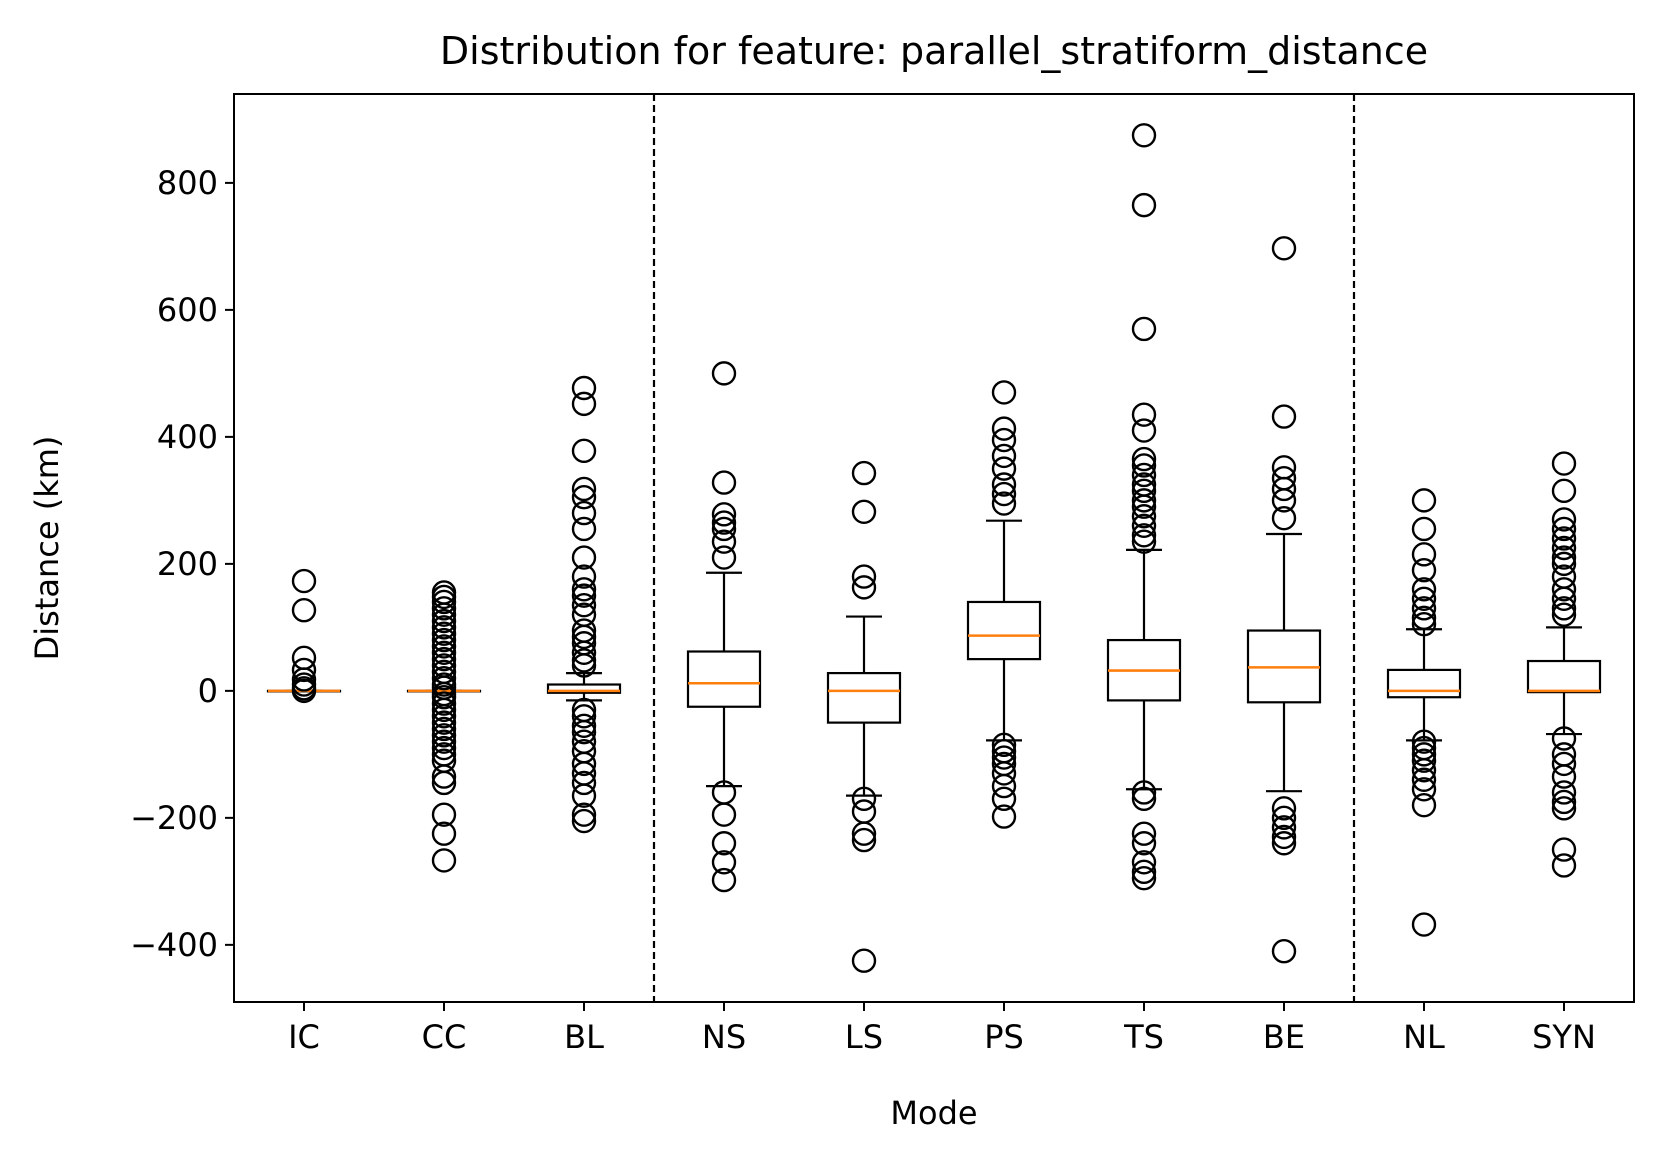  I want to click on x-tick-label: BE, so click(1284, 1037).